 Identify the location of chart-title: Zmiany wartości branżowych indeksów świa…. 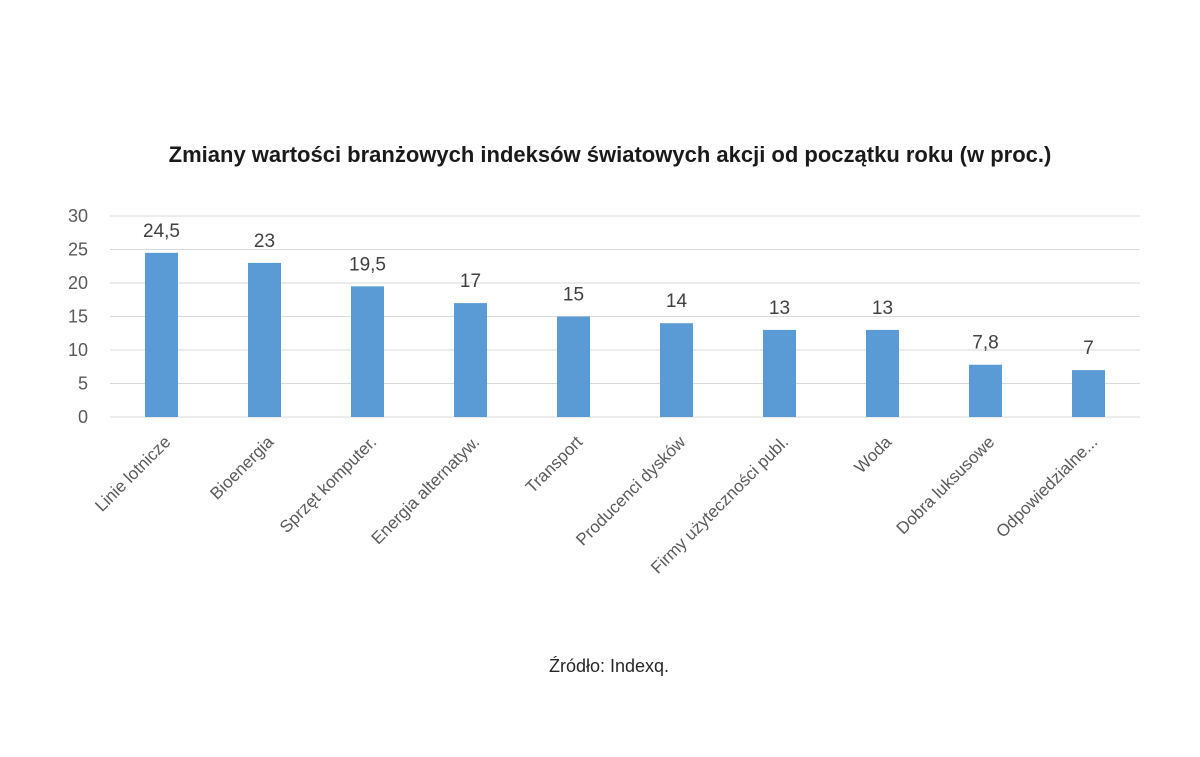
(610, 154).